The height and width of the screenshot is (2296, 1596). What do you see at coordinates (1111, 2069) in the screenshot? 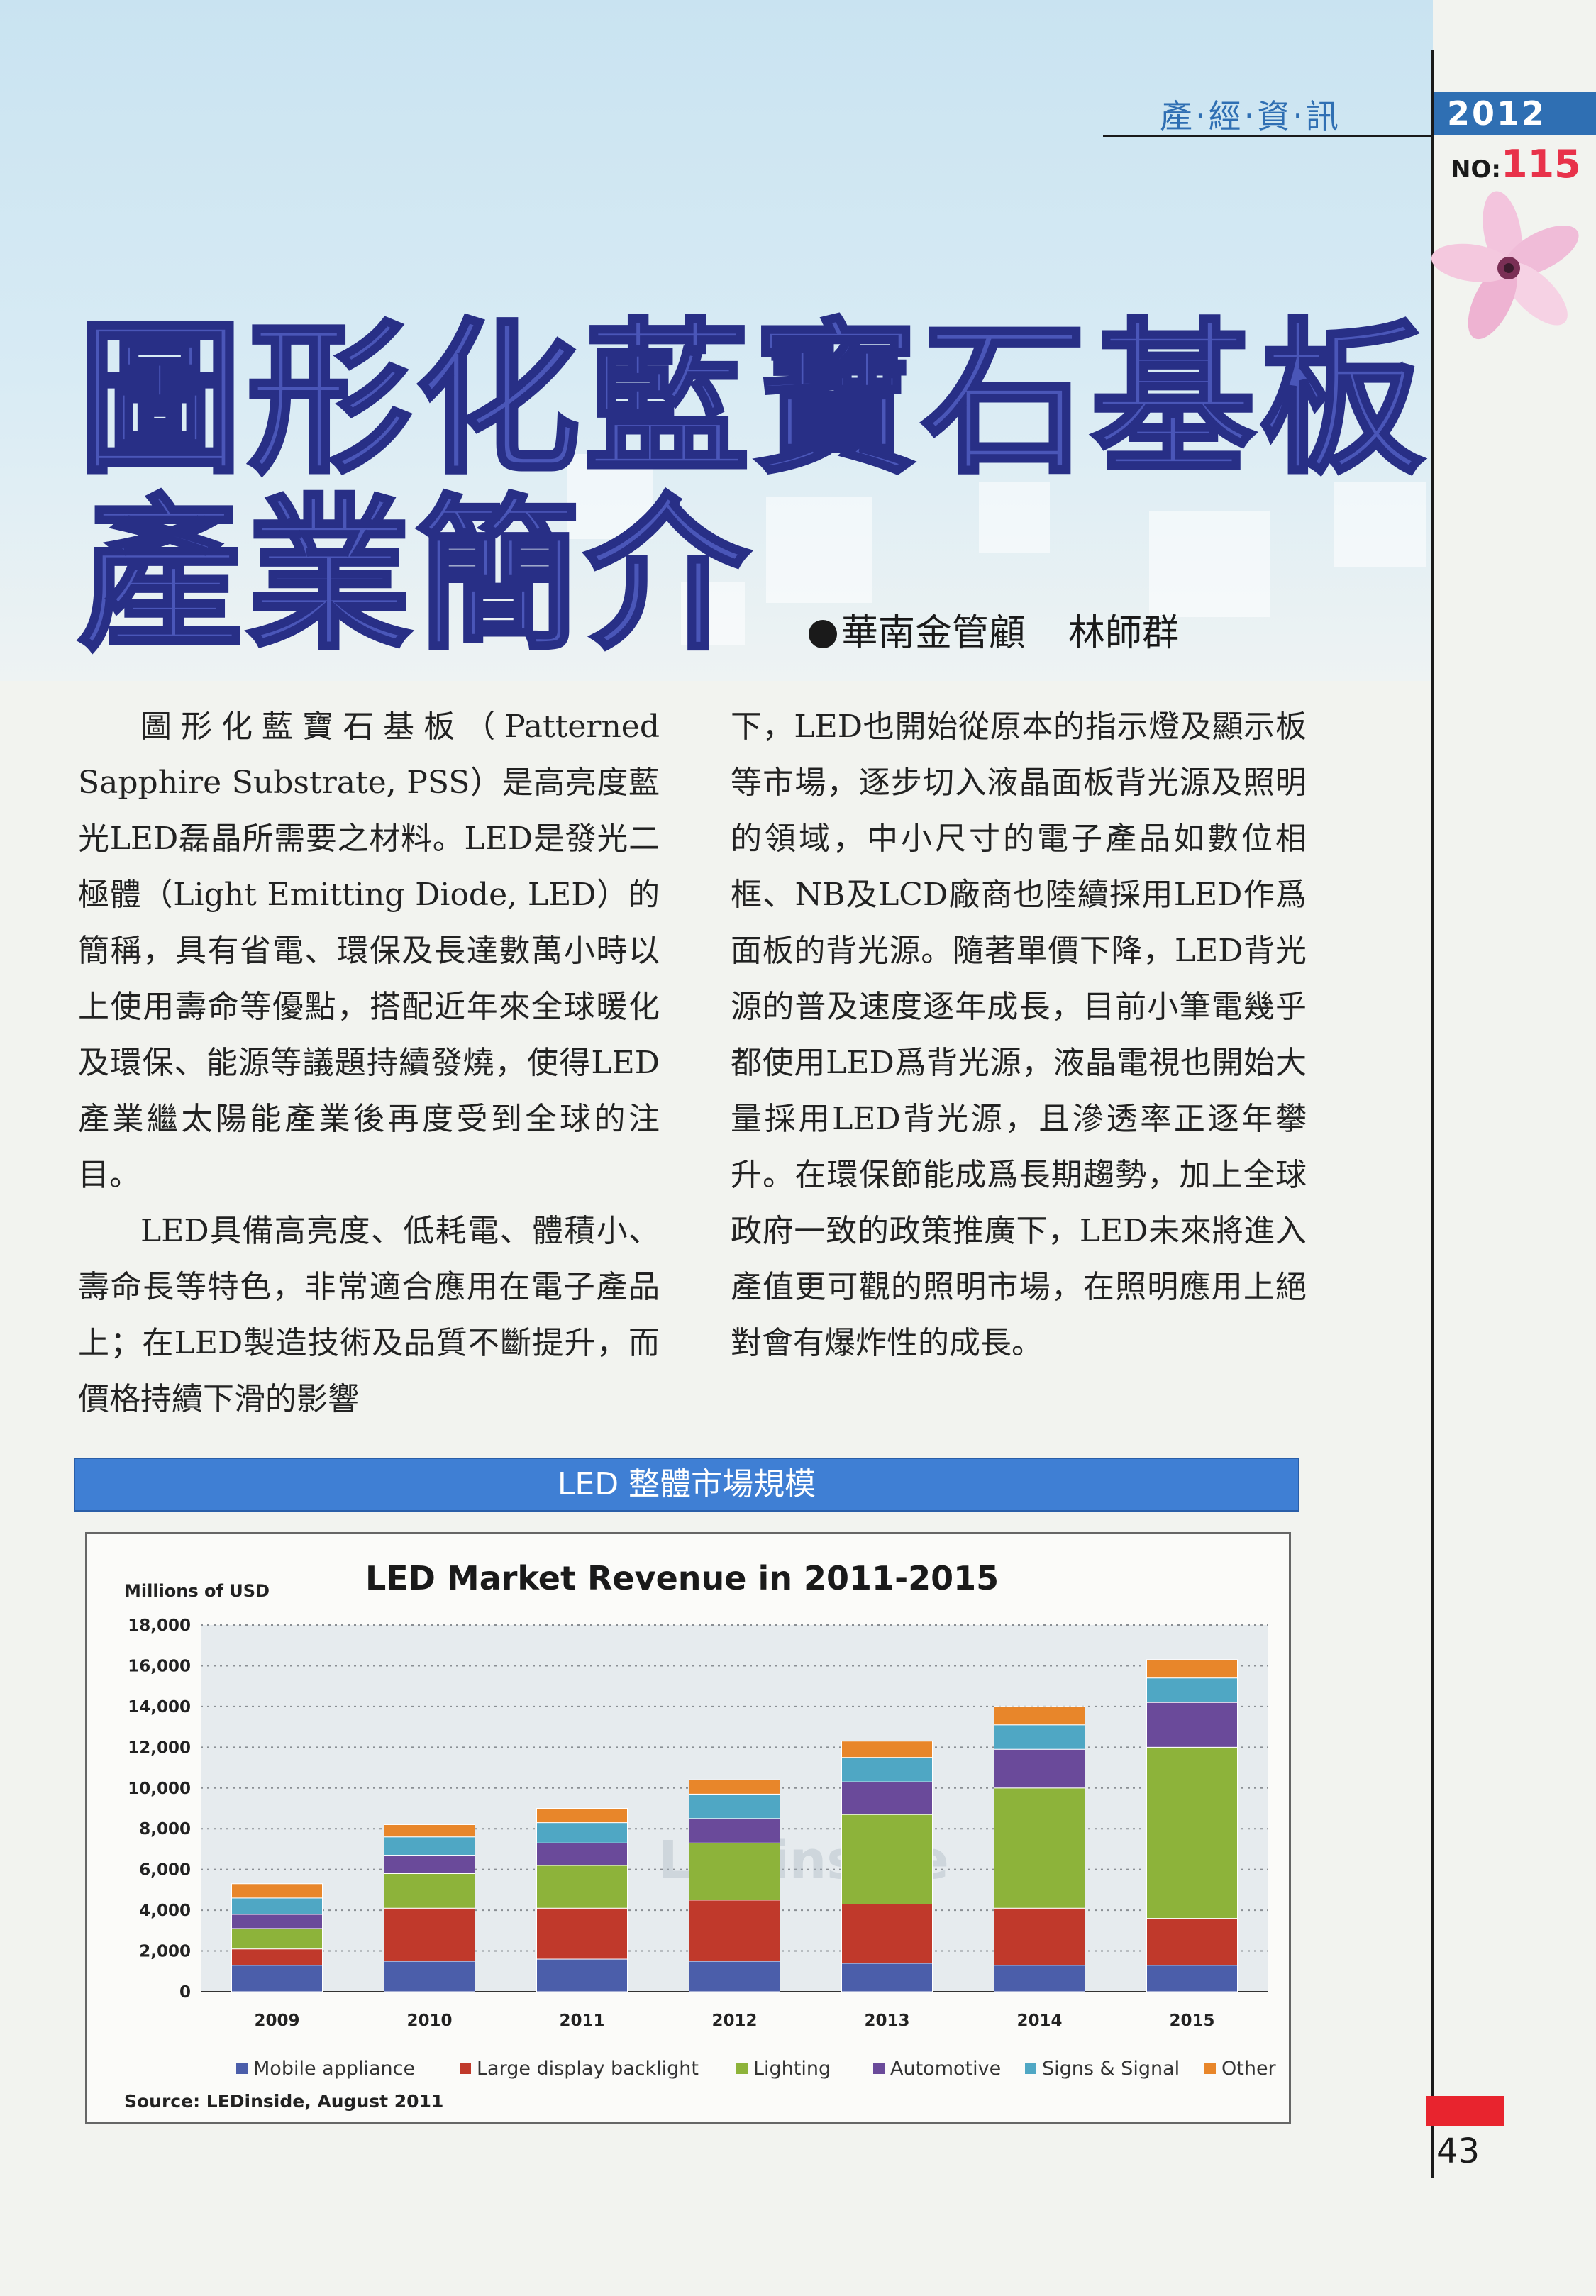
I see `legend-label: Signs & Signal` at bounding box center [1111, 2069].